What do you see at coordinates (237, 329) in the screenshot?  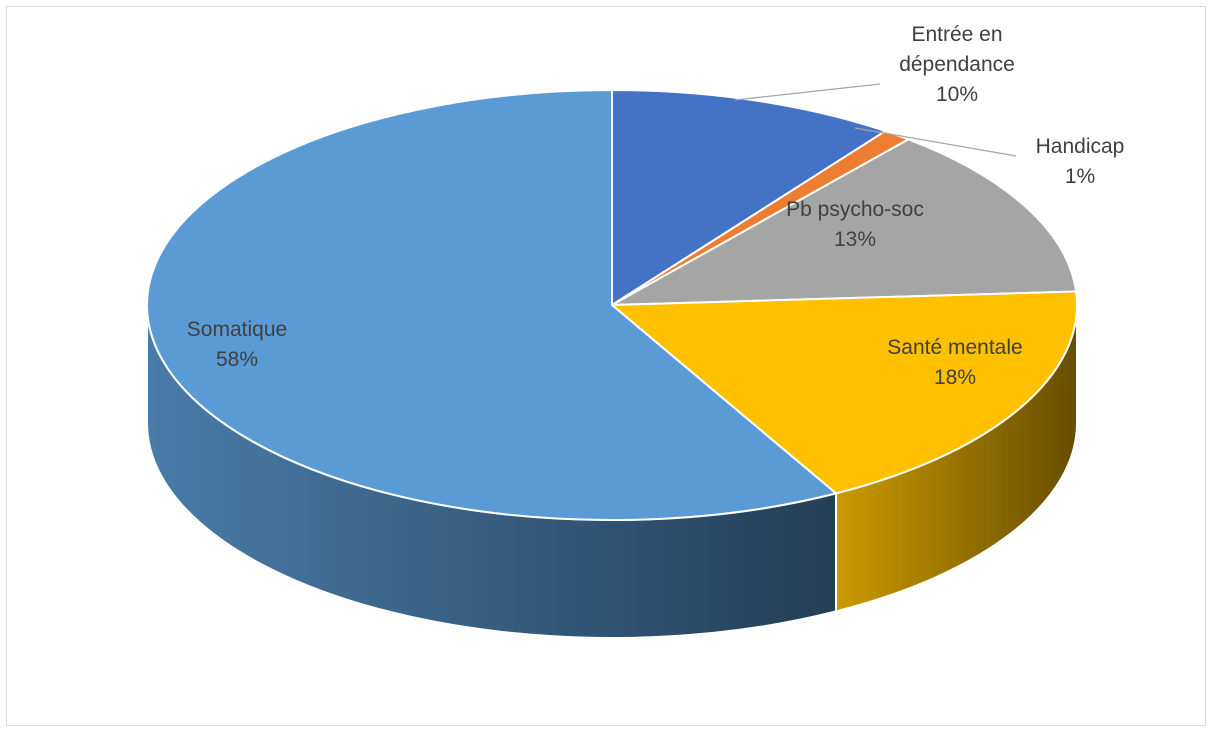 I see `label-category: Somatique` at bounding box center [237, 329].